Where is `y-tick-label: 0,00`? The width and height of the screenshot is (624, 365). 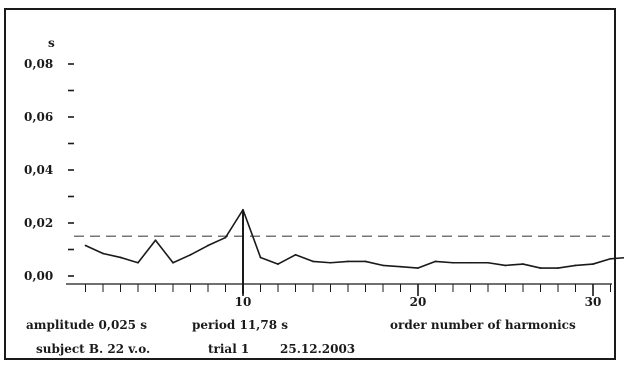 y-tick-label: 0,00 is located at coordinates (38, 276).